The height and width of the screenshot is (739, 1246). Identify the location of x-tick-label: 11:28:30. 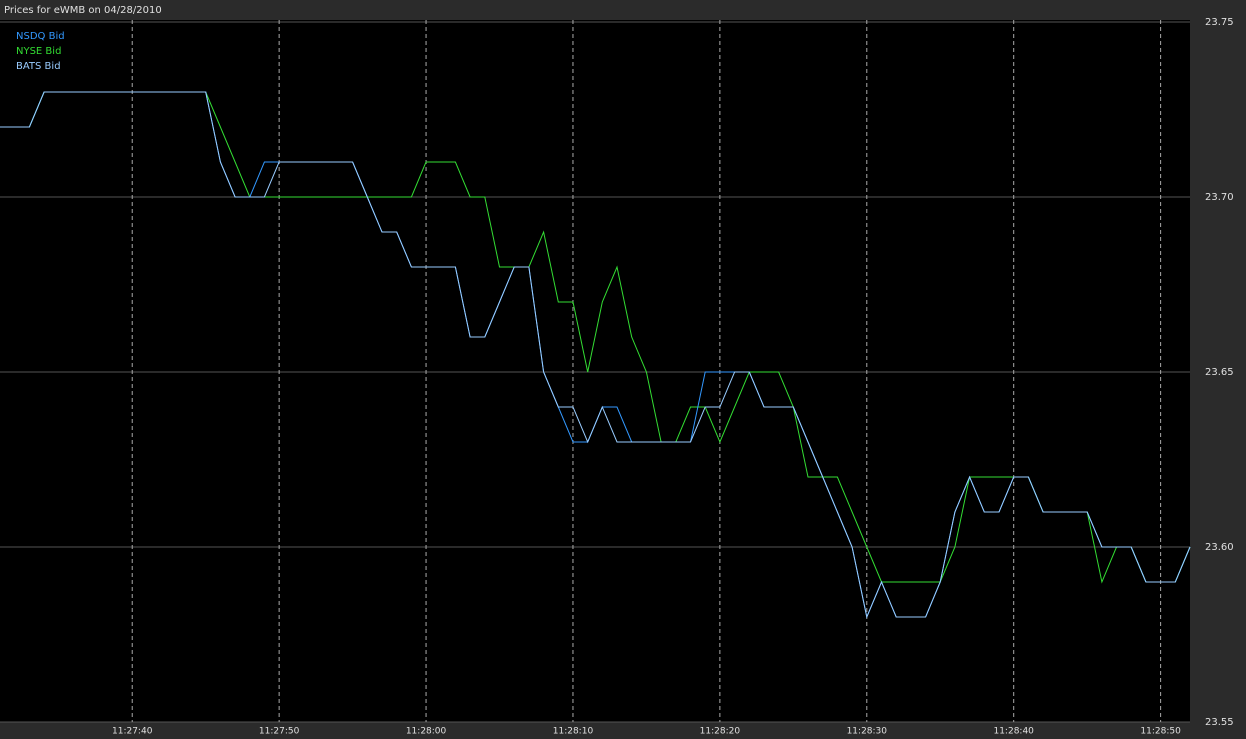
(867, 732).